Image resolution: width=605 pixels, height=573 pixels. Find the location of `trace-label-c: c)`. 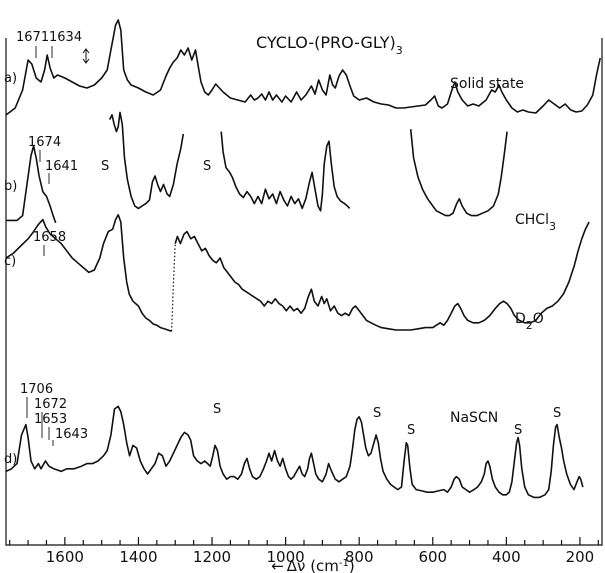

trace-label-c: c) is located at coordinates (10, 261).